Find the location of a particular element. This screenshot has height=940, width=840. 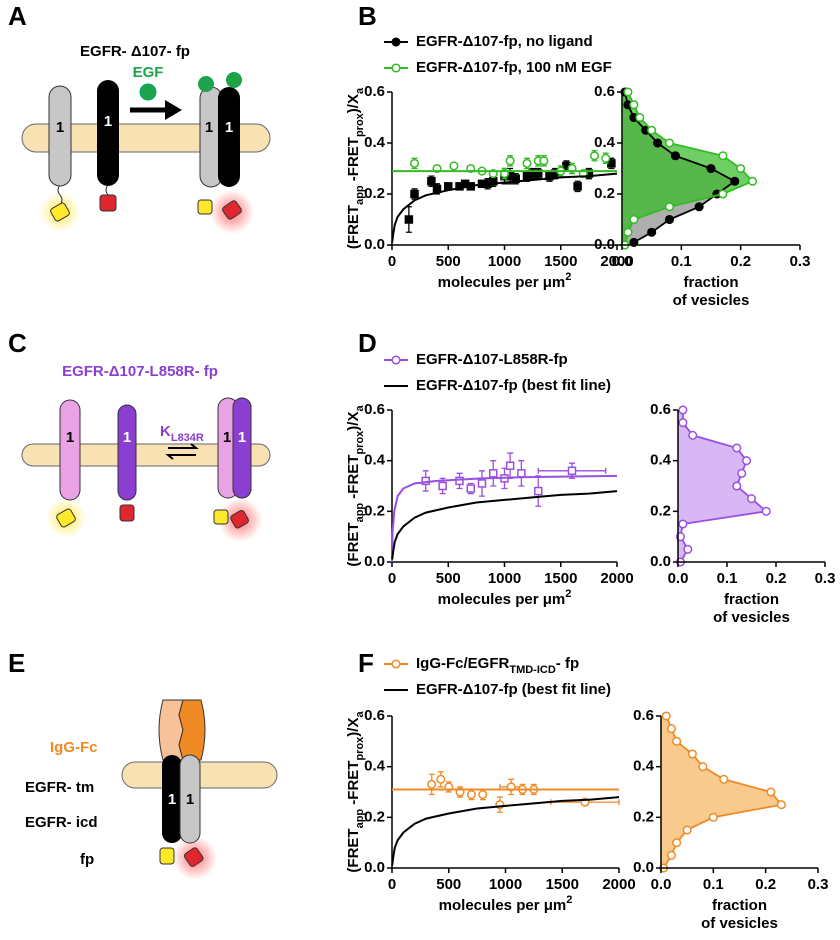

fit-line is located at coordinates (504, 207).